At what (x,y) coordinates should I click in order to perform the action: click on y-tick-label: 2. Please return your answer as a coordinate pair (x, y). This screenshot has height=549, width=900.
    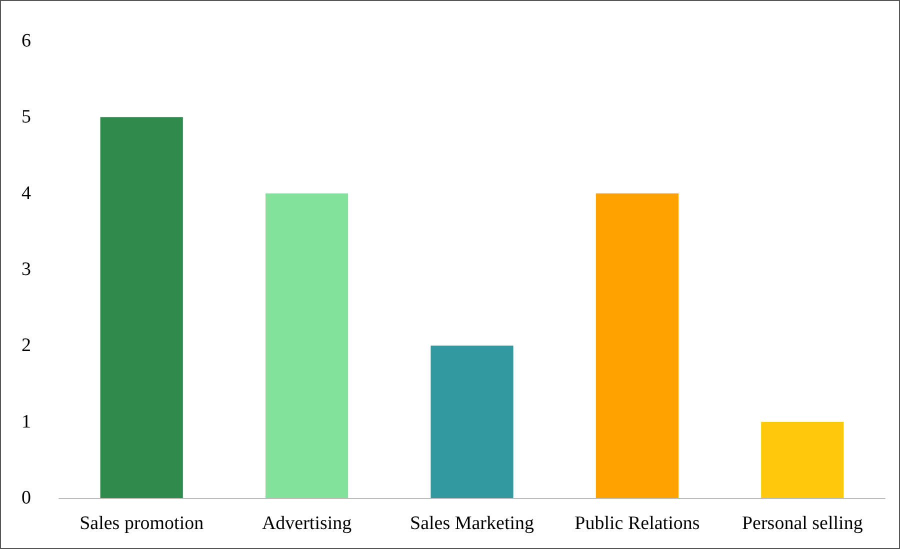
    Looking at the image, I should click on (26, 345).